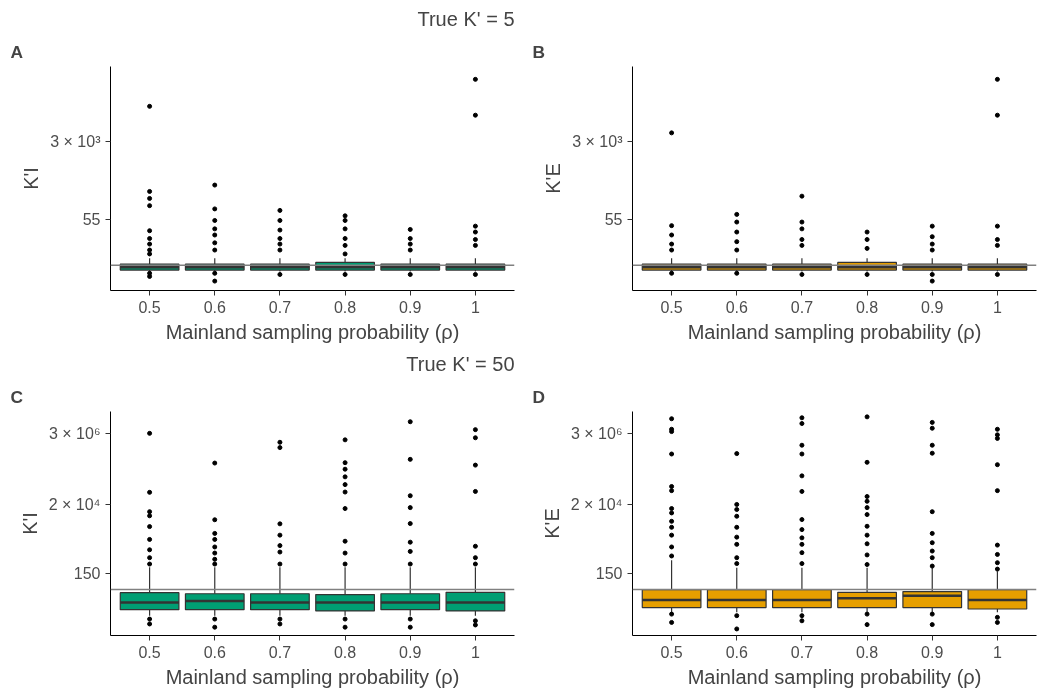 The width and height of the screenshot is (1044, 698). Describe the element at coordinates (539, 396) in the screenshot. I see `text: D` at that location.